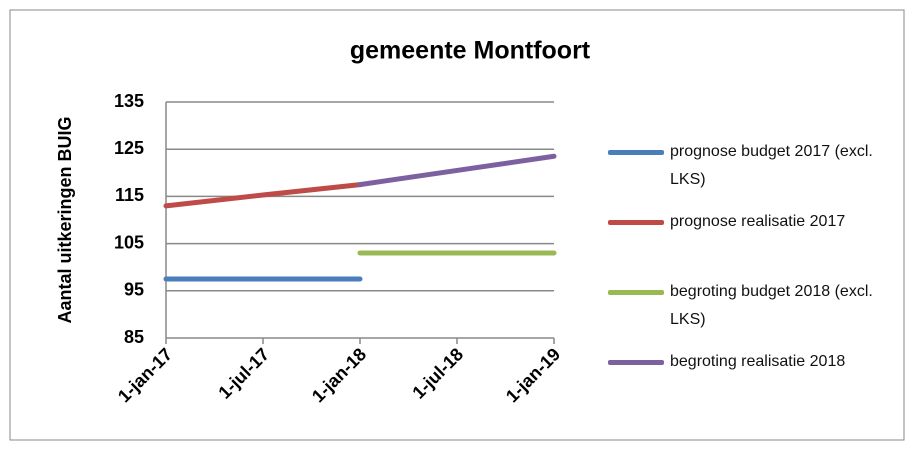 The image size is (915, 451). What do you see at coordinates (65, 219) in the screenshot?
I see `y-axis-label: Aantal uitkeringen BUIG` at bounding box center [65, 219].